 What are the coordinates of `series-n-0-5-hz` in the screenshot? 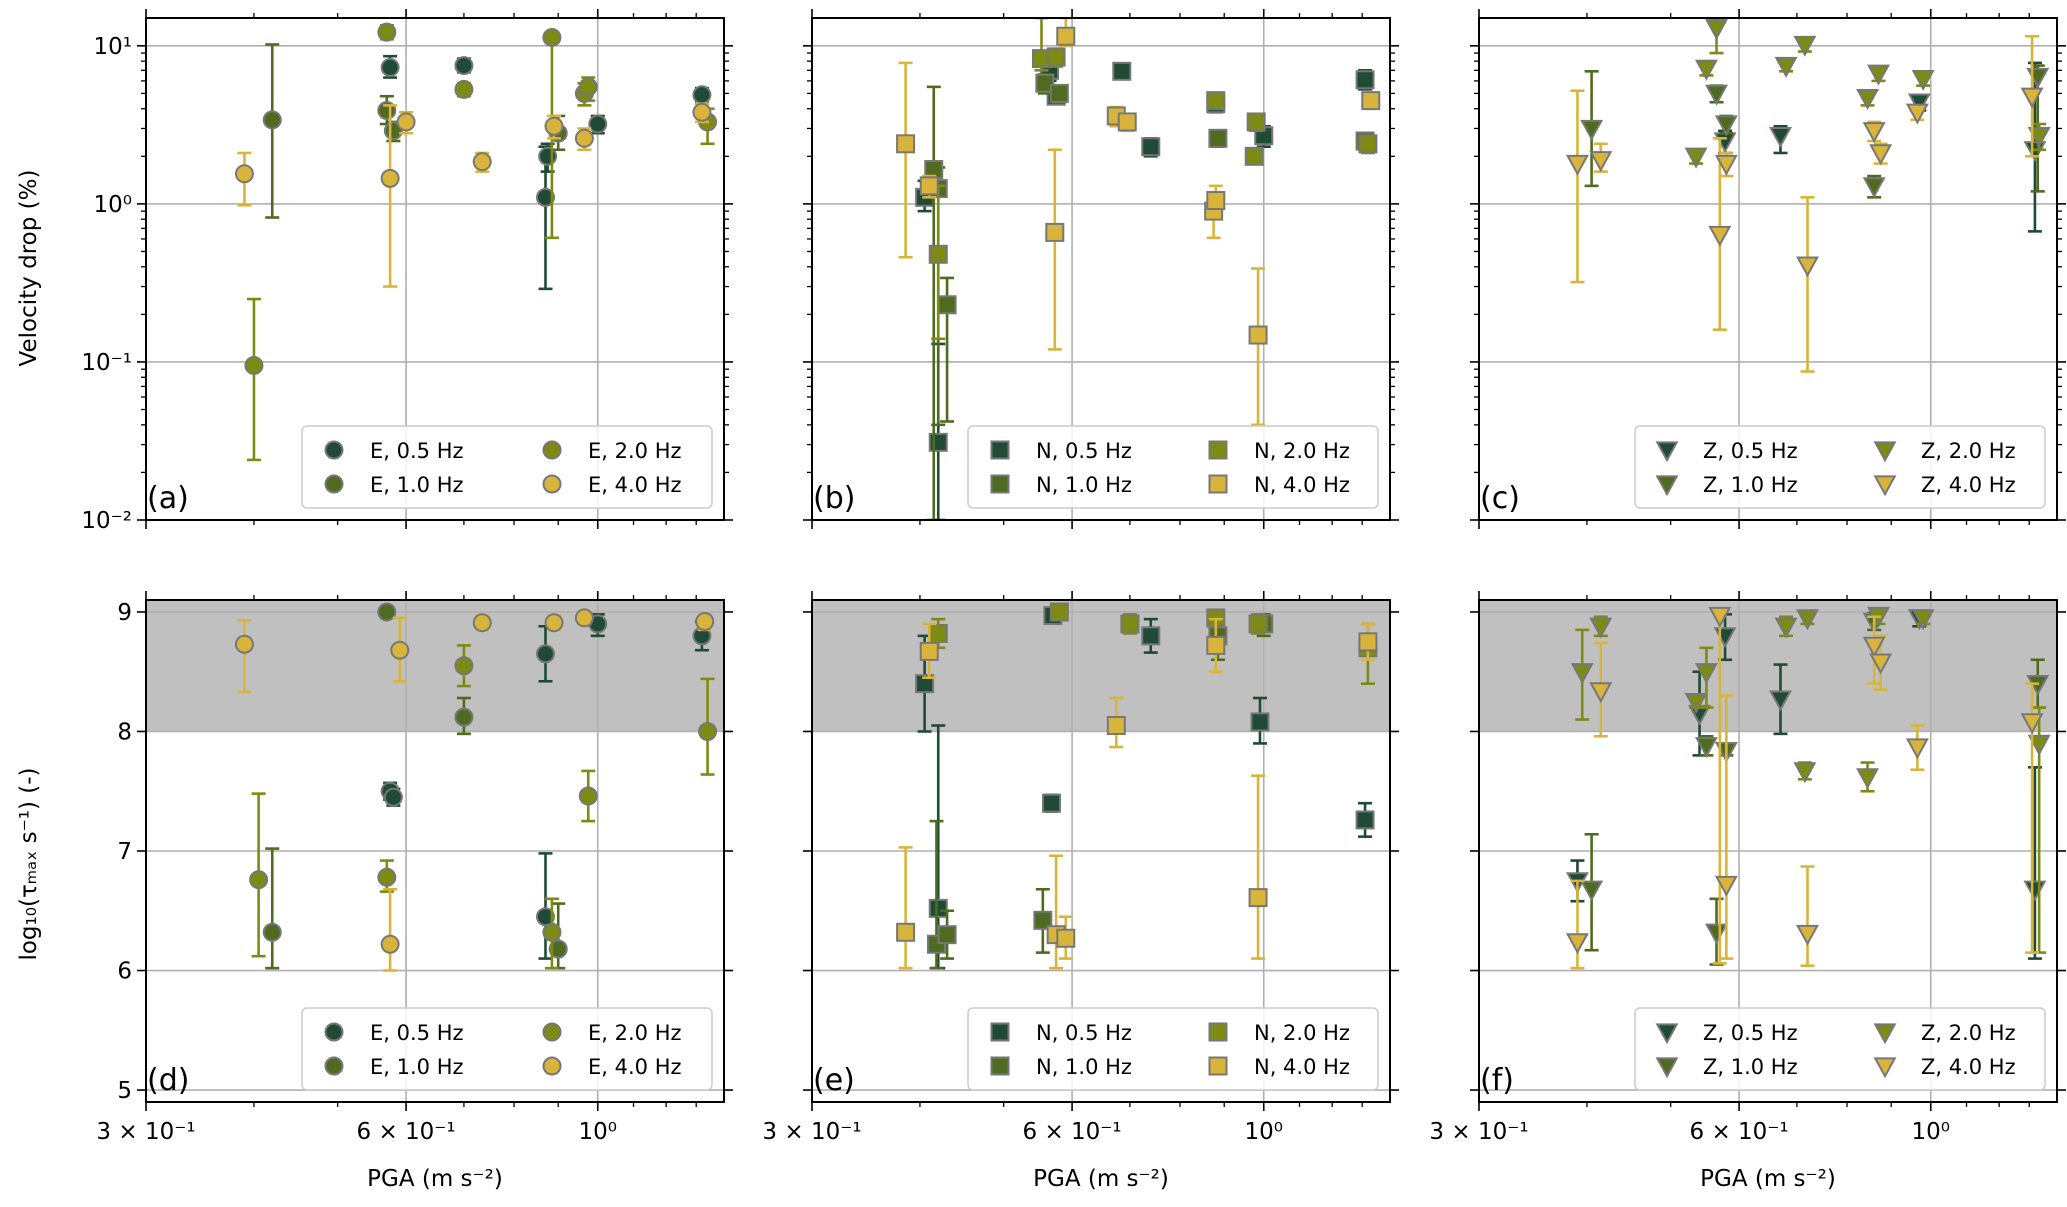 It's located at (1145, 788).